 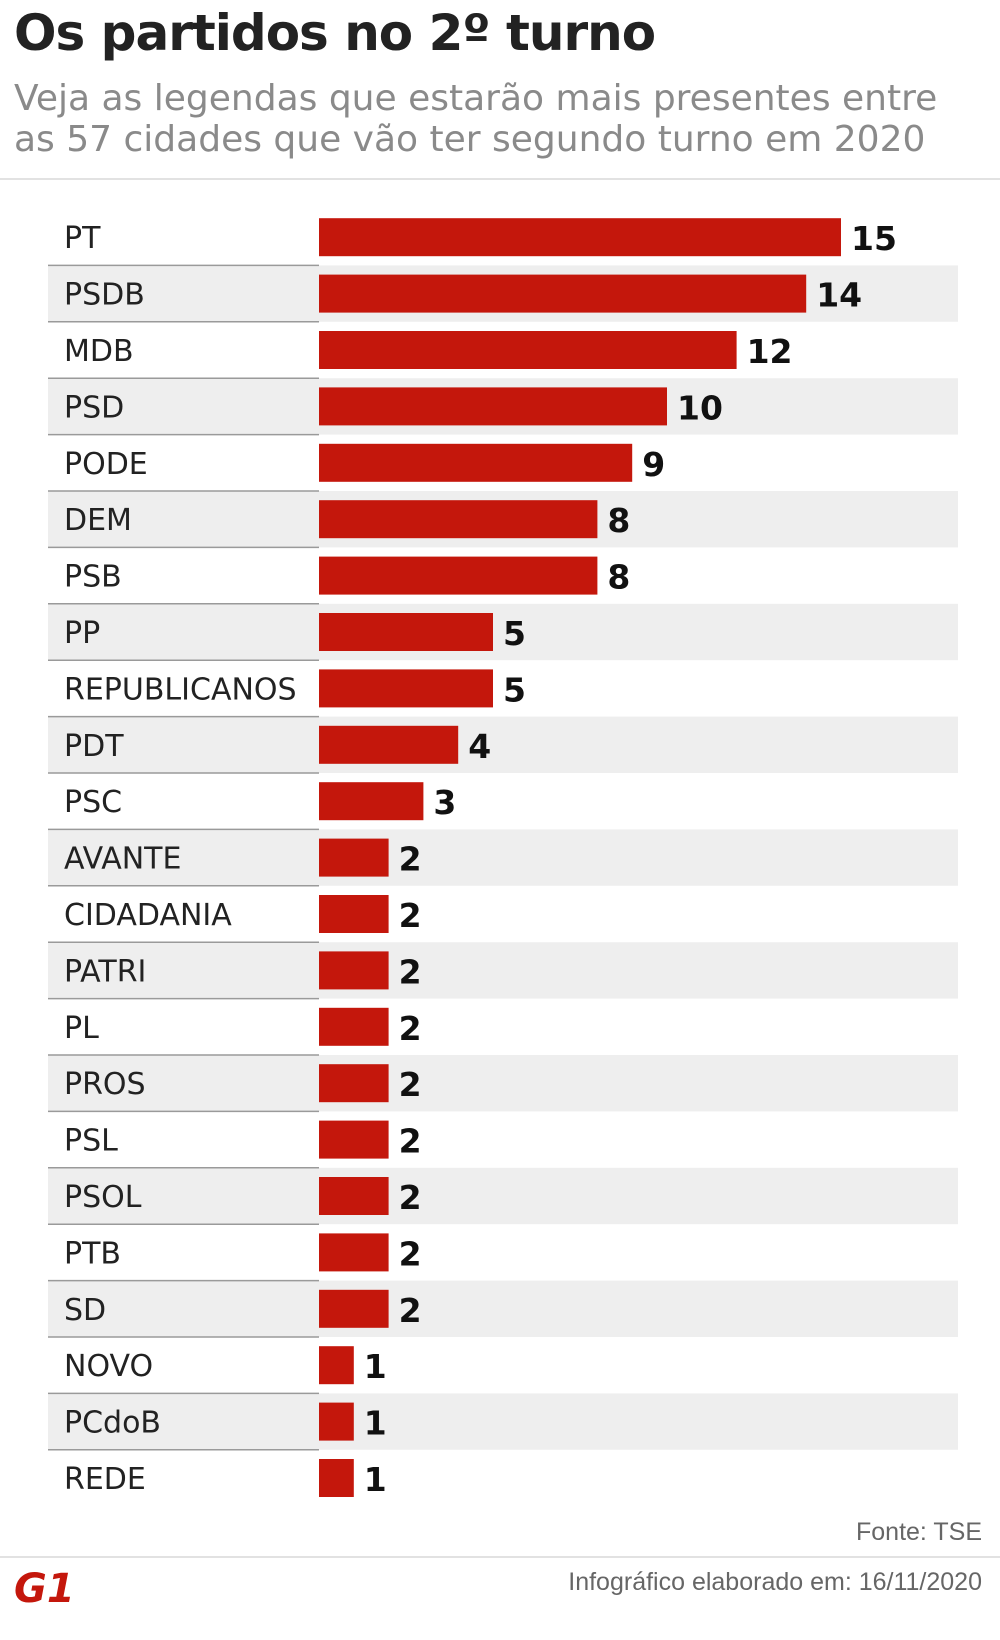 I want to click on credit-note: Infográfico elaborado em: 16/11/2020, so click(x=775, y=1582).